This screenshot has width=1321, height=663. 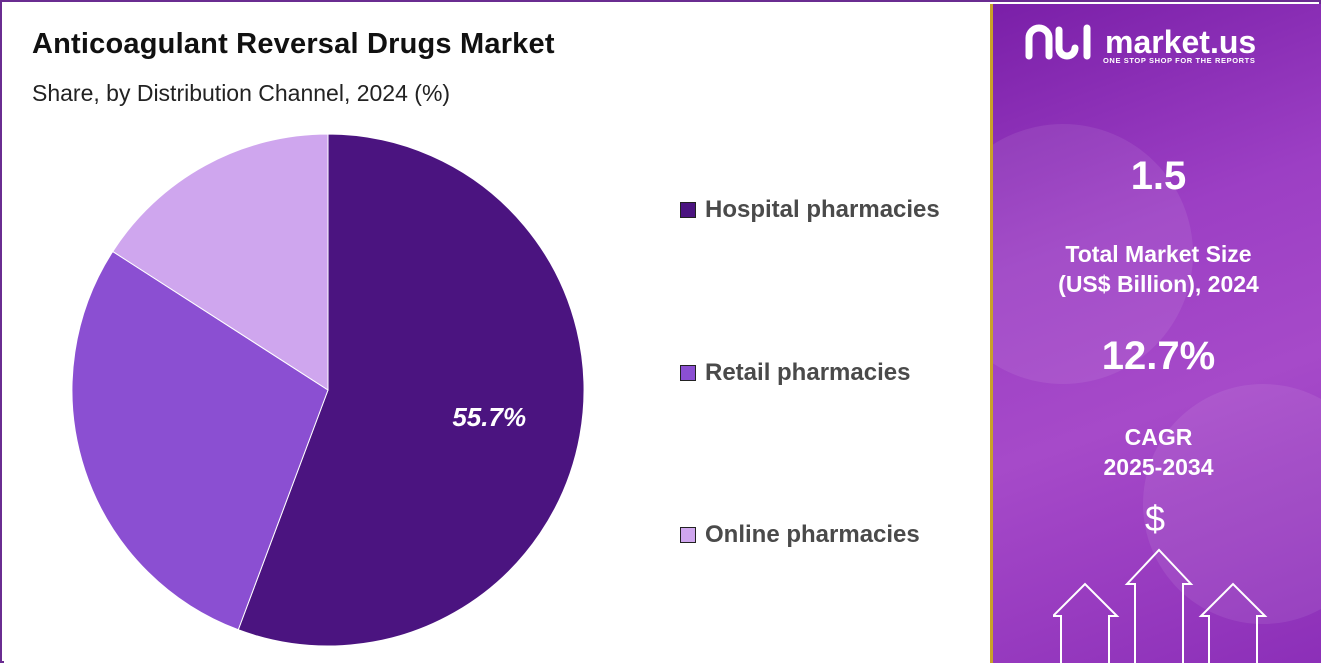 I want to click on legend-label: Online pharmacies, so click(x=812, y=534).